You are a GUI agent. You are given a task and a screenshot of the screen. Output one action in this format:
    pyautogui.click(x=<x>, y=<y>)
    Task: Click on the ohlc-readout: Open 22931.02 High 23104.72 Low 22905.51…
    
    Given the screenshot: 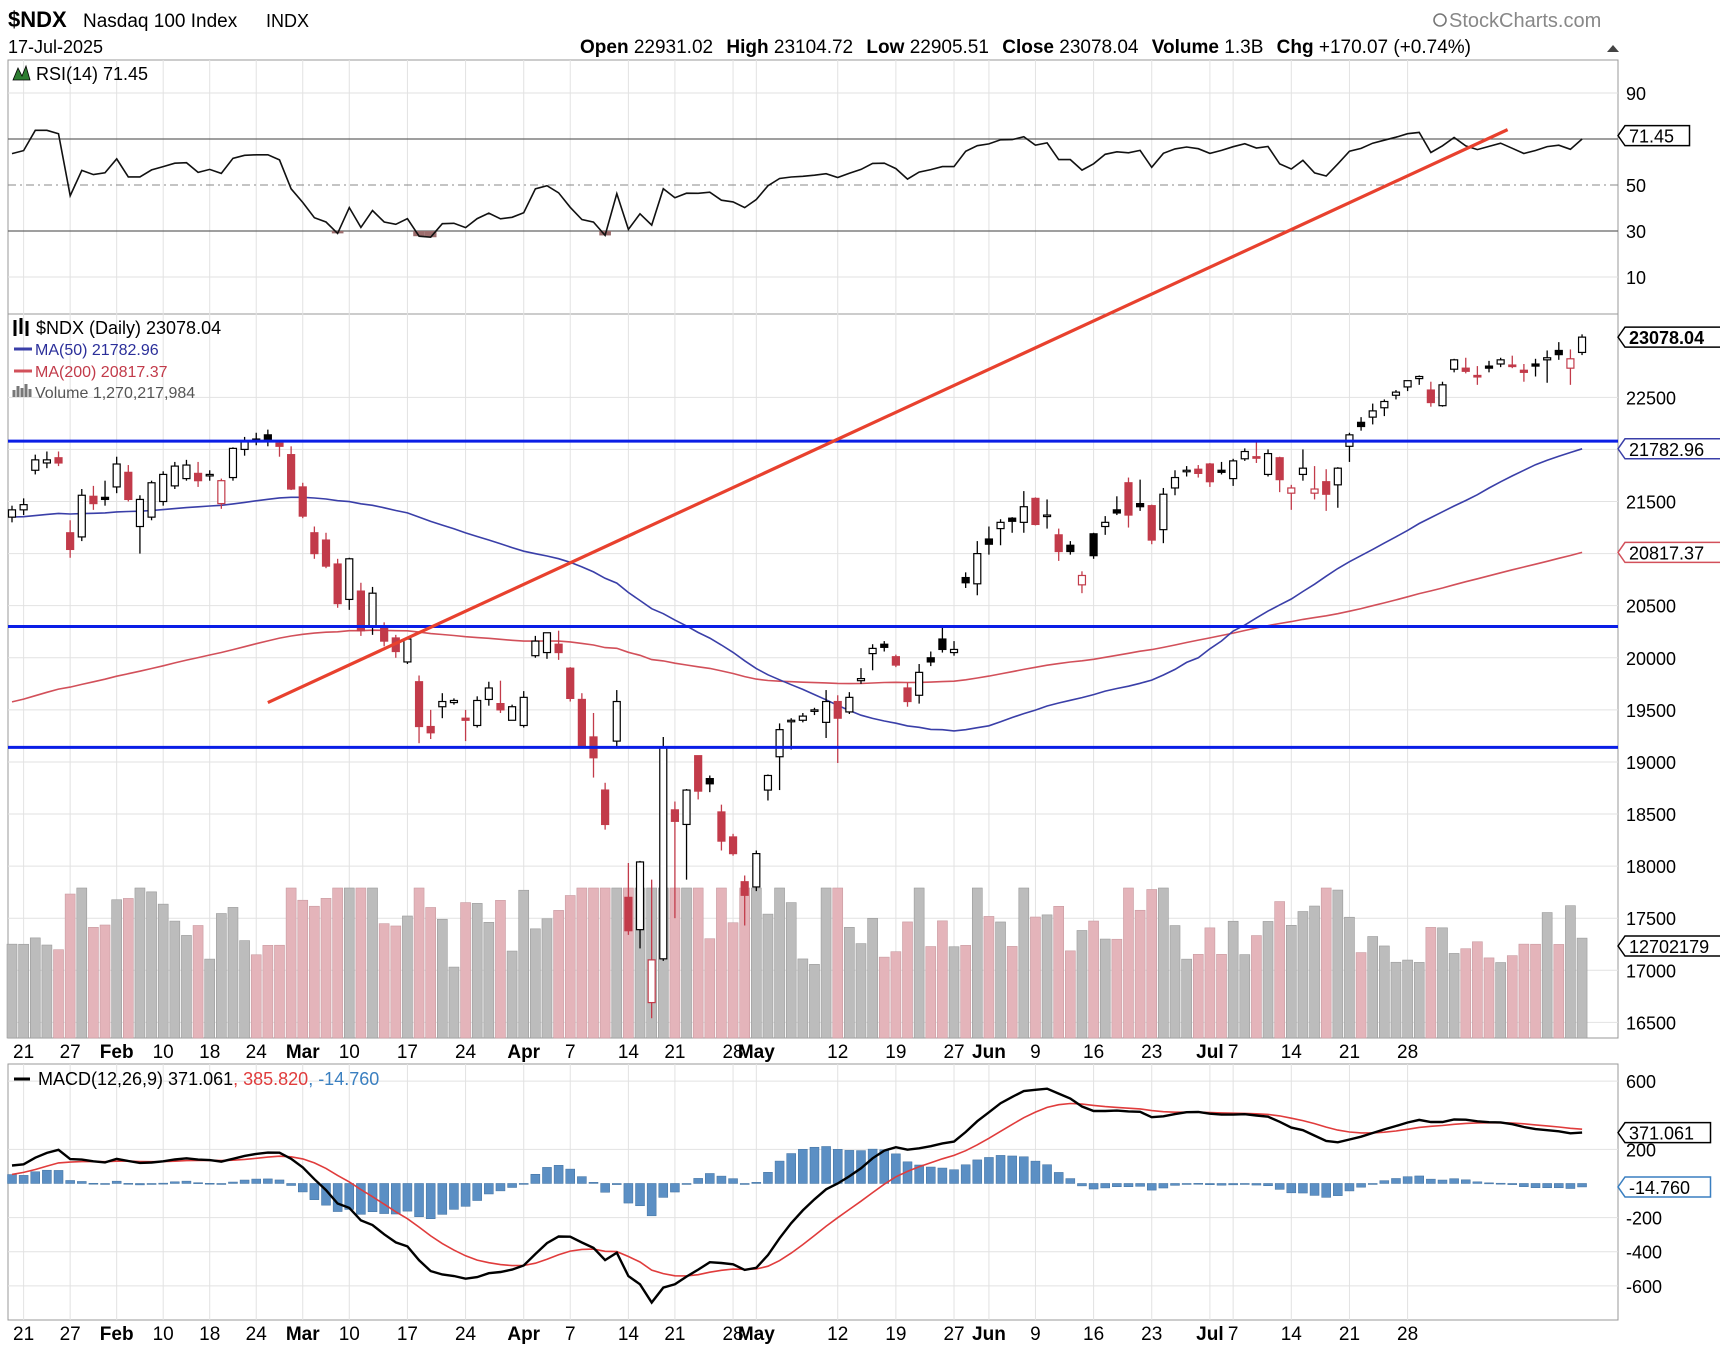 What is the action you would take?
    pyautogui.click(x=1099, y=47)
    